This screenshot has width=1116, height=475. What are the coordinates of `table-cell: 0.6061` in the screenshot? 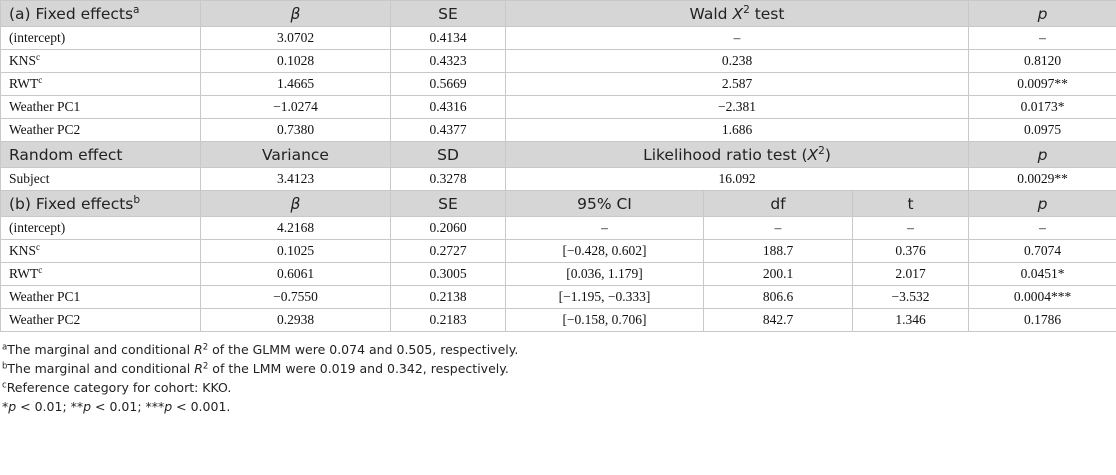 It's located at (295, 274).